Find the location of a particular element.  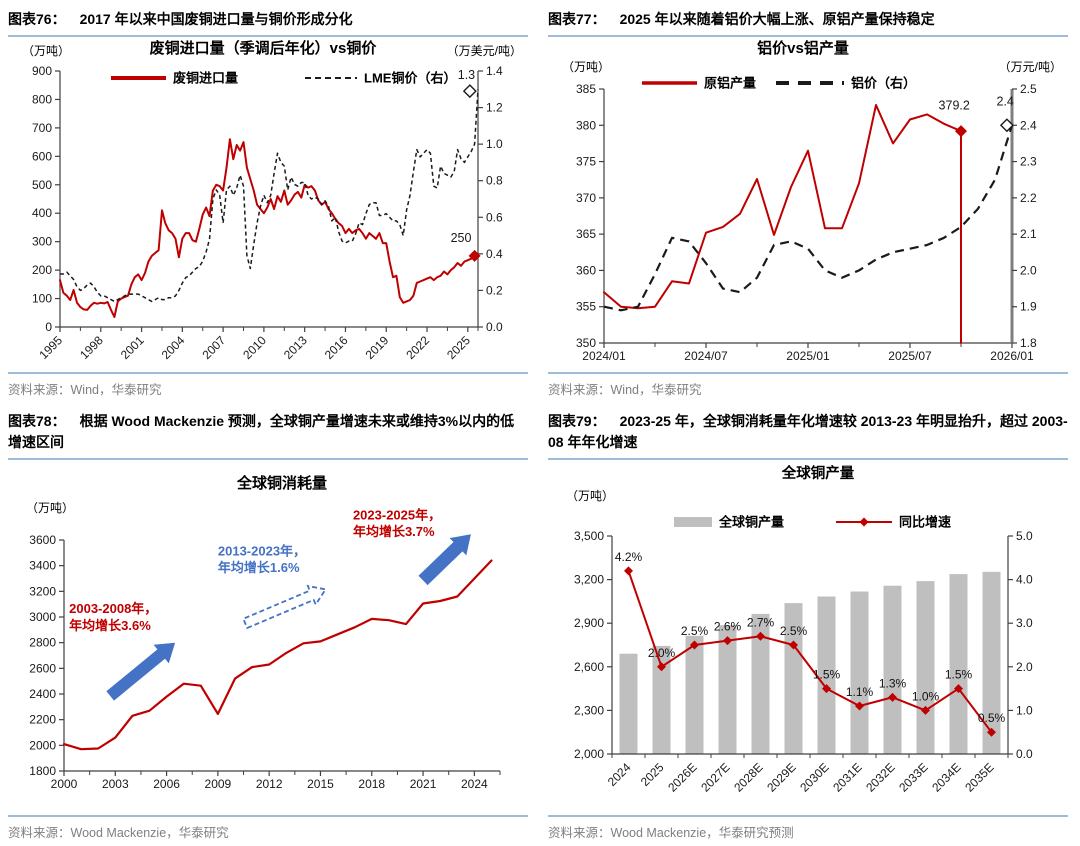

x-tick-label: 2016 is located at coordinates (336, 347).